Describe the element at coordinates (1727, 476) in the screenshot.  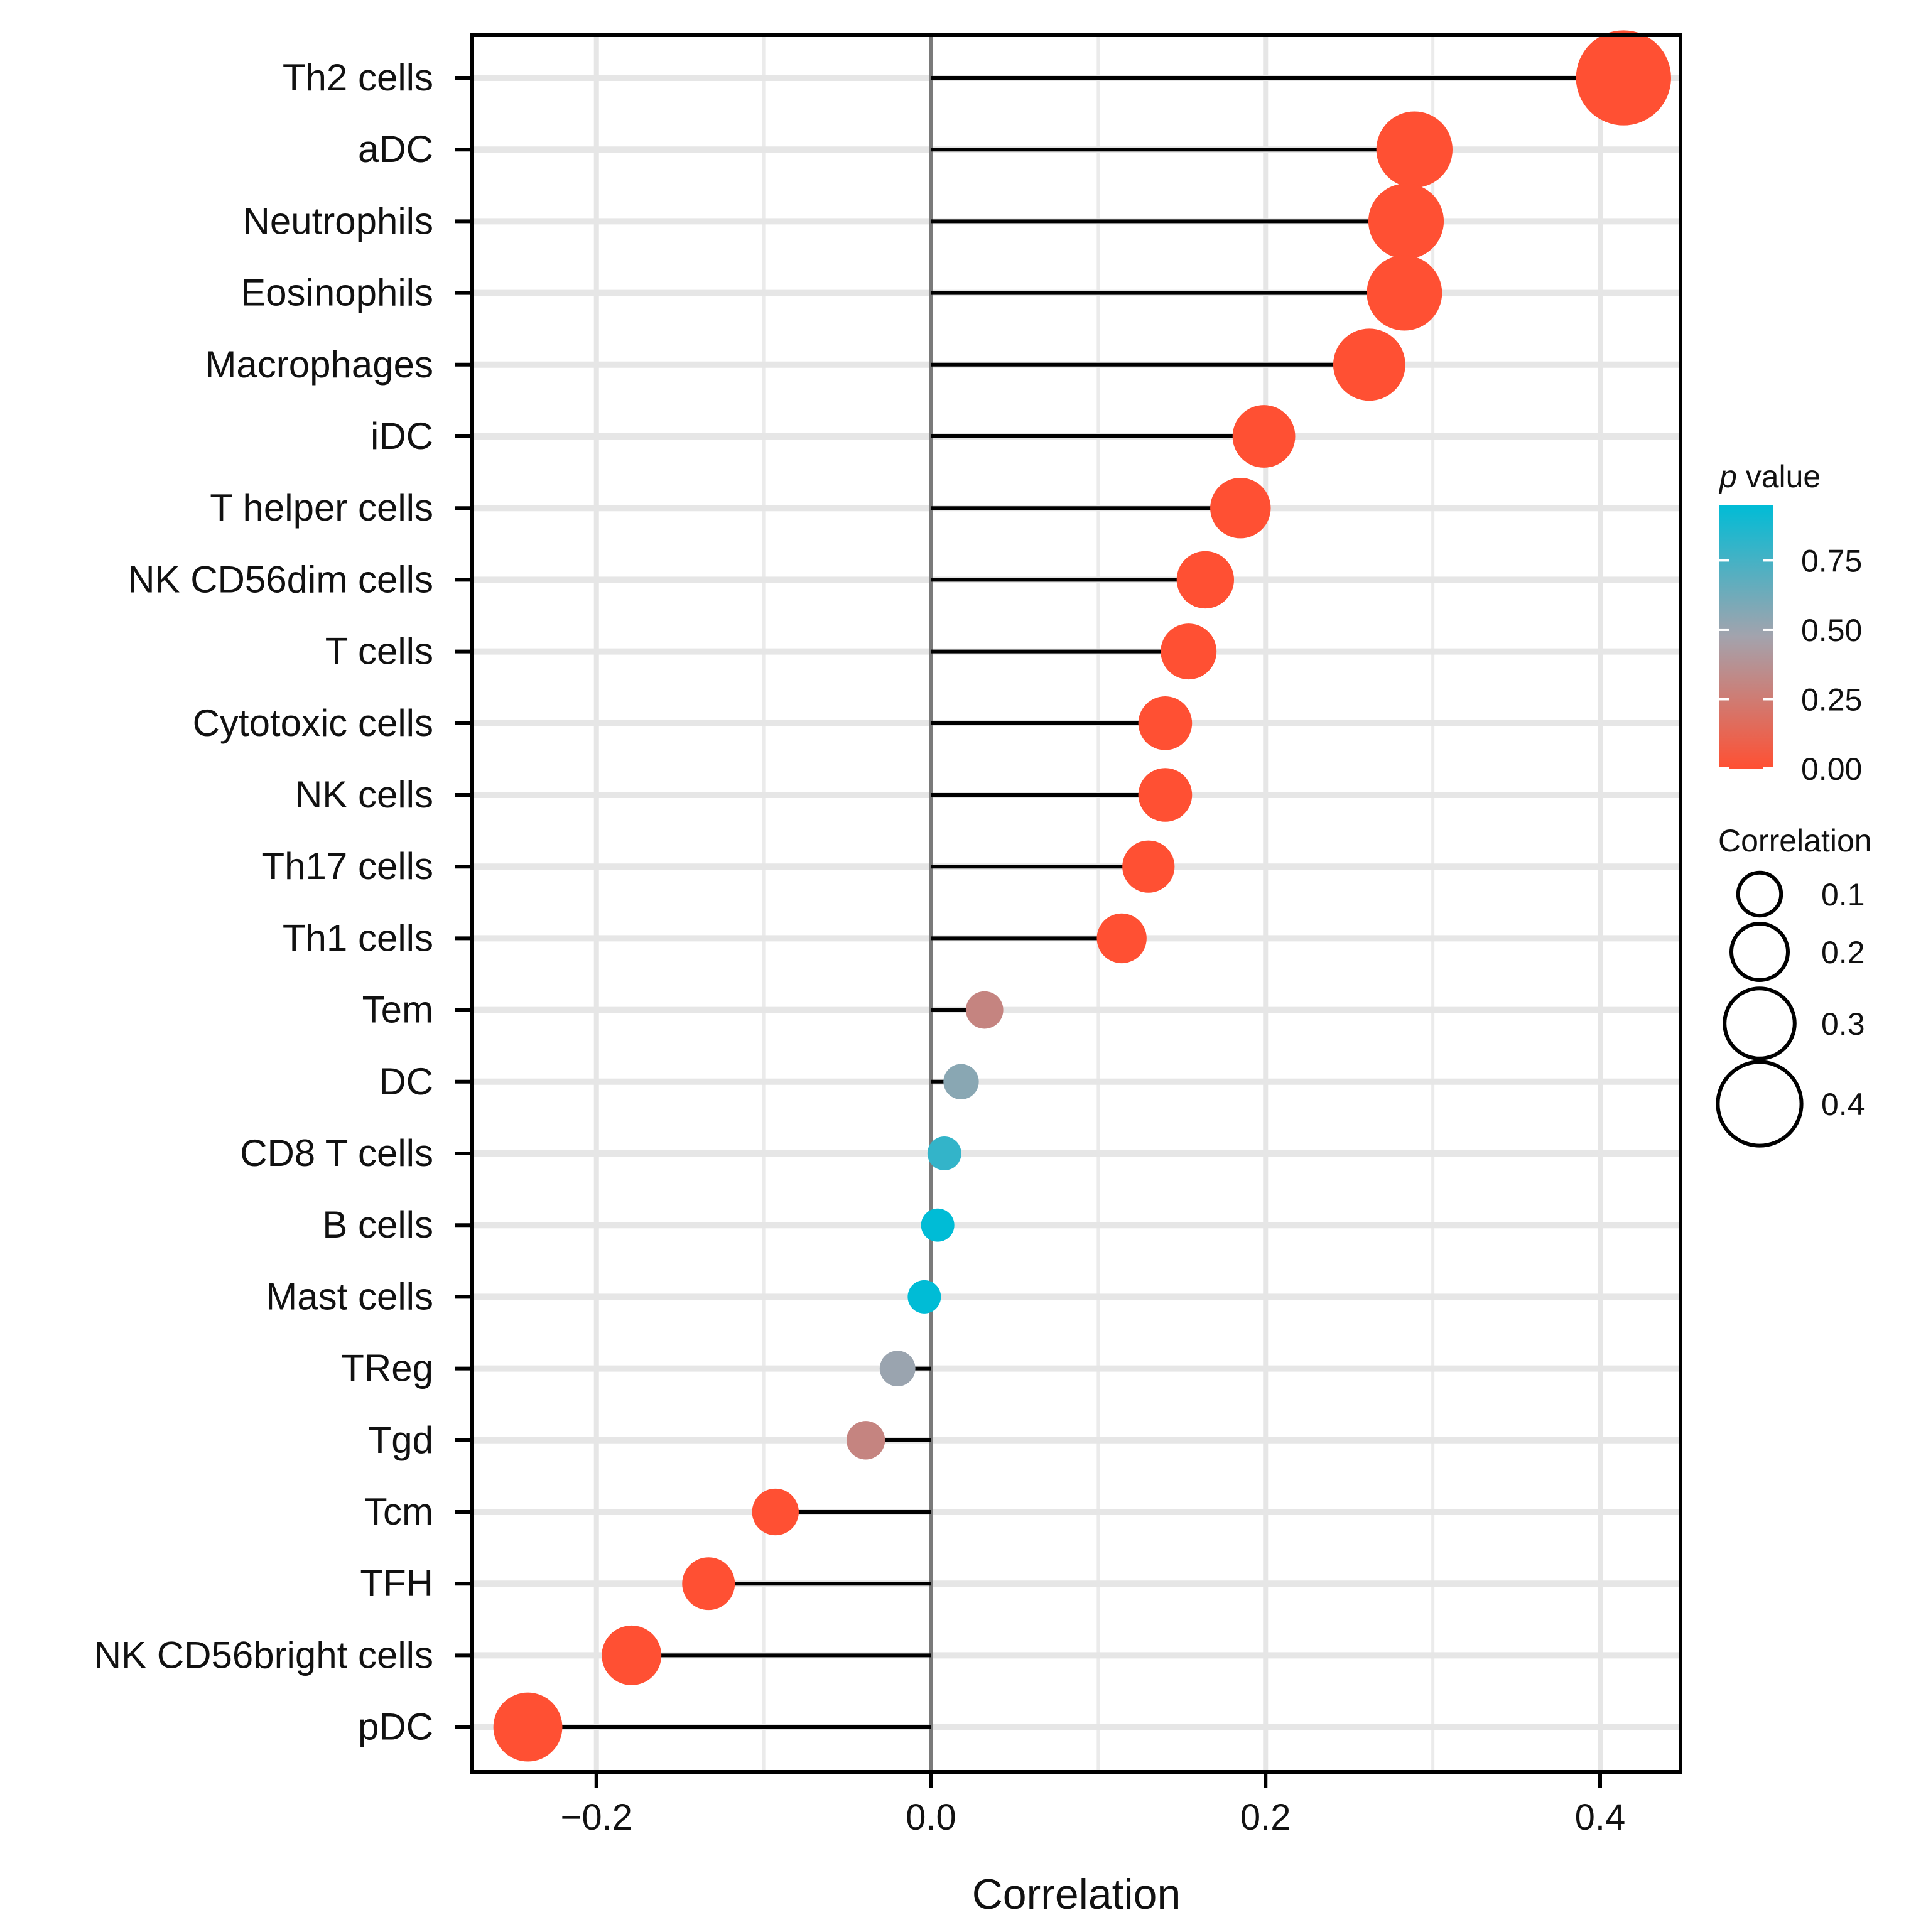
I see `p-value-legend-title-italic: p` at that location.